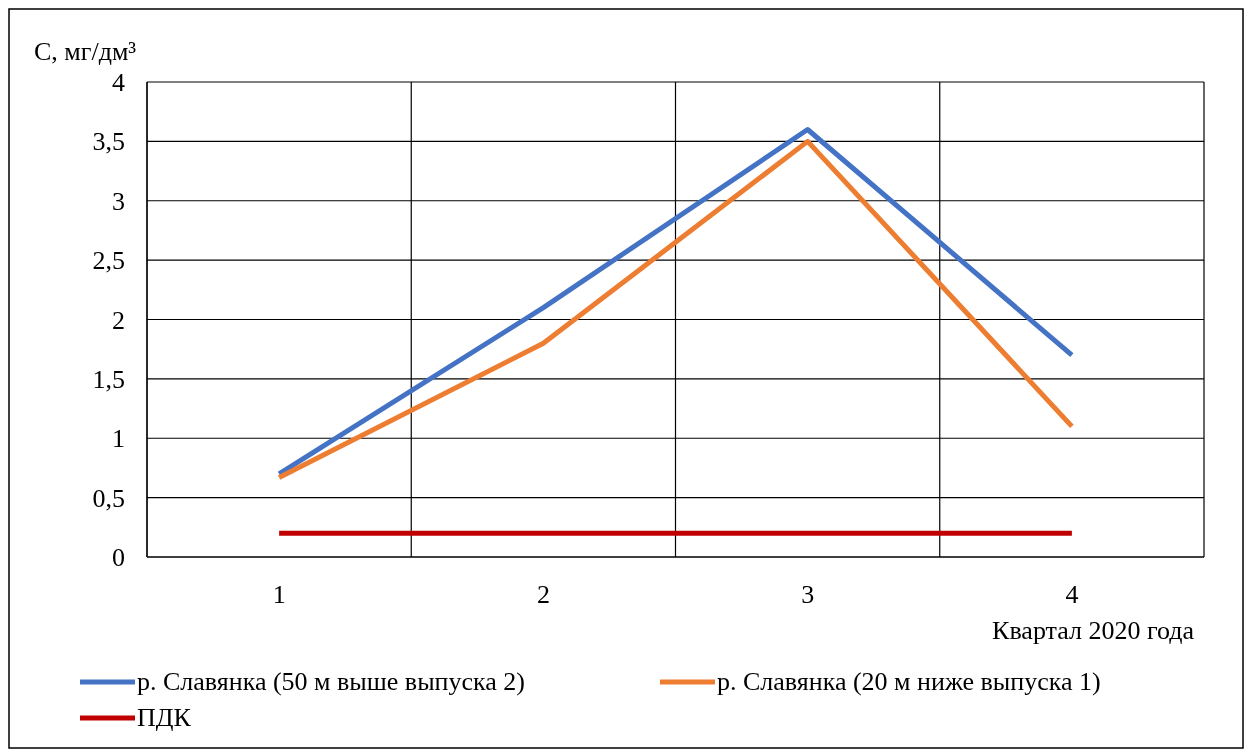 This screenshot has width=1244, height=749. I want to click on y-tick-label: 2, so click(118, 320).